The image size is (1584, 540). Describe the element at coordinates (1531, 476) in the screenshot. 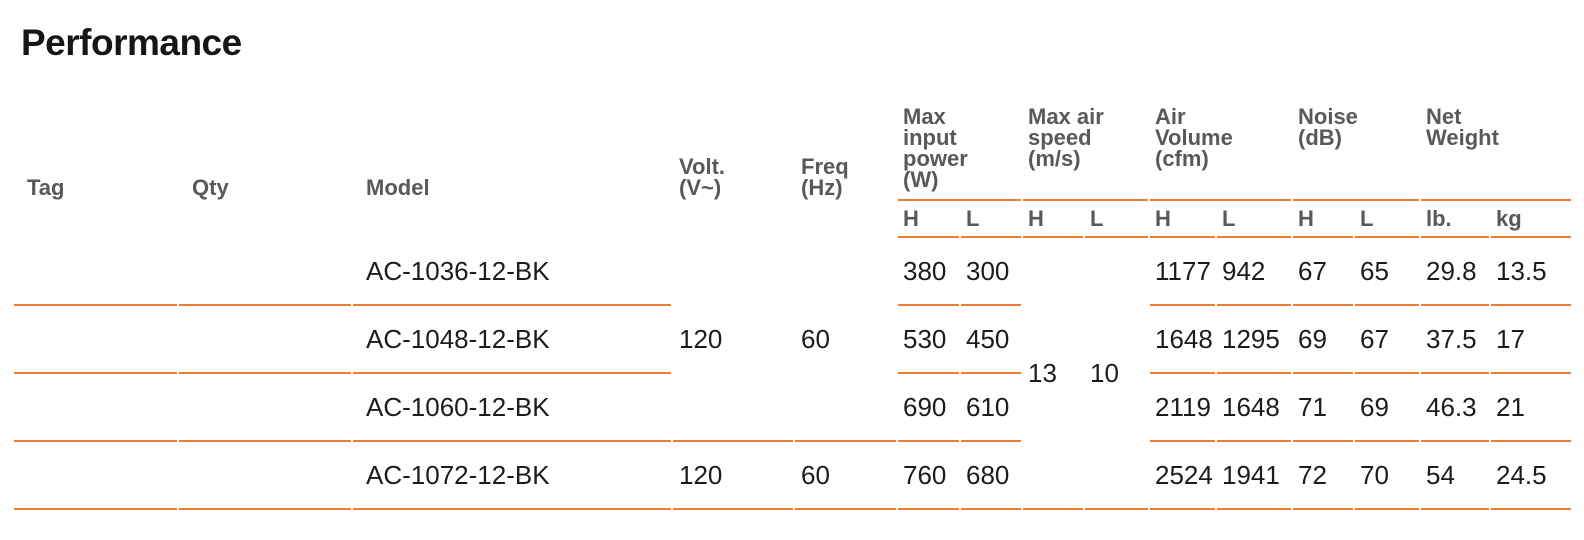

I see `cell-weight-kg: 24.5` at that location.